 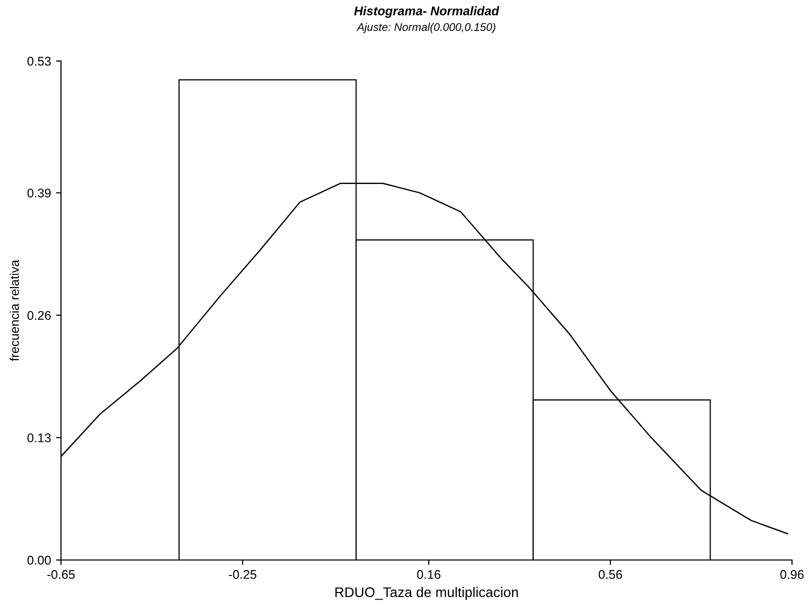 What do you see at coordinates (428, 574) in the screenshot?
I see `x-tick-label: 0.16` at bounding box center [428, 574].